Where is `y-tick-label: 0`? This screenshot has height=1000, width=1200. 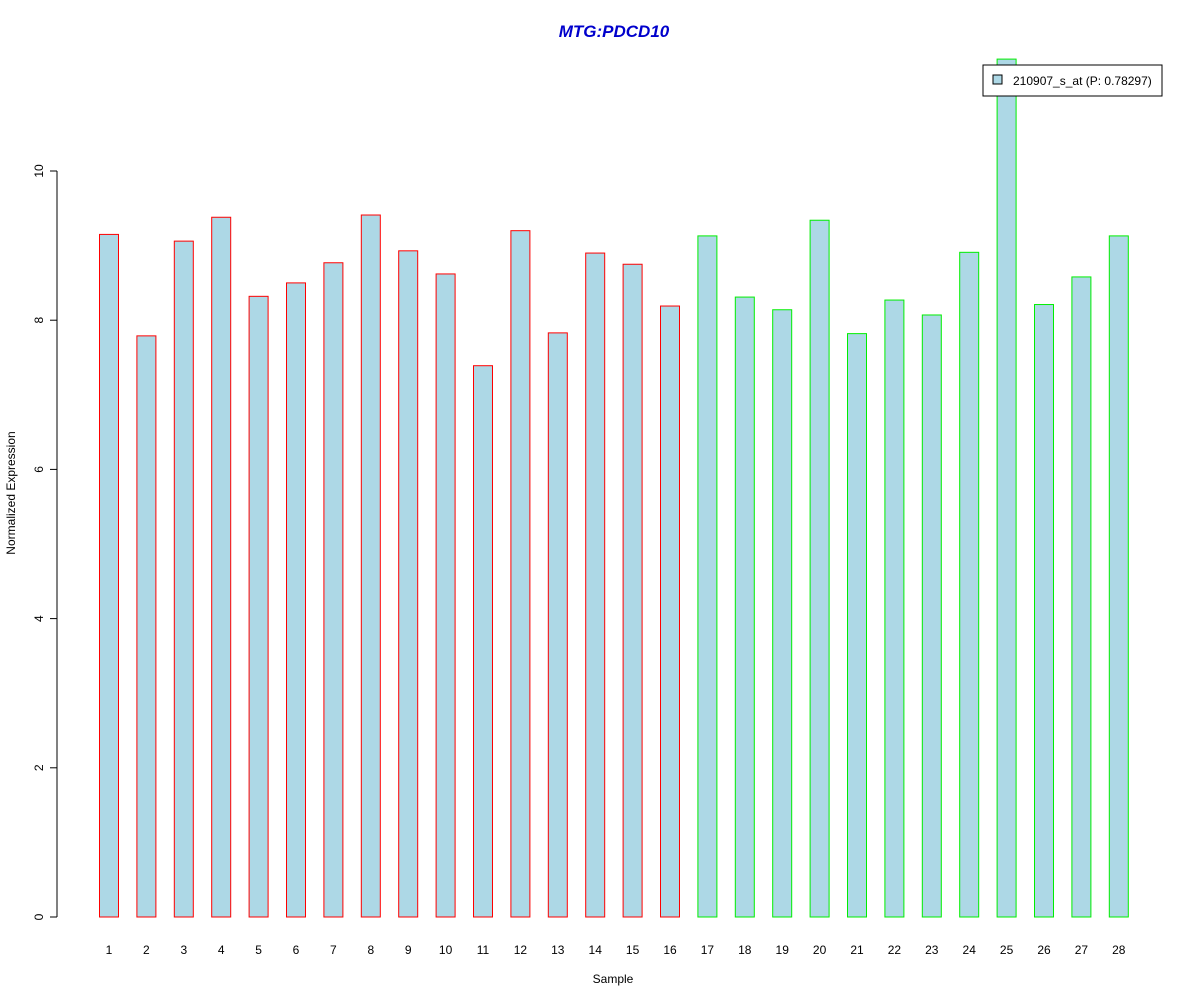
y-tick-label: 0 is located at coordinates (39, 916).